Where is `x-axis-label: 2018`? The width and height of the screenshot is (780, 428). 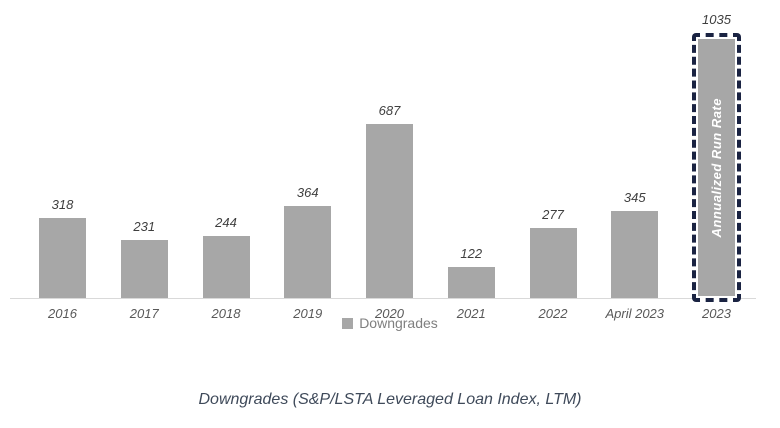
x-axis-label: 2018 is located at coordinates (226, 313).